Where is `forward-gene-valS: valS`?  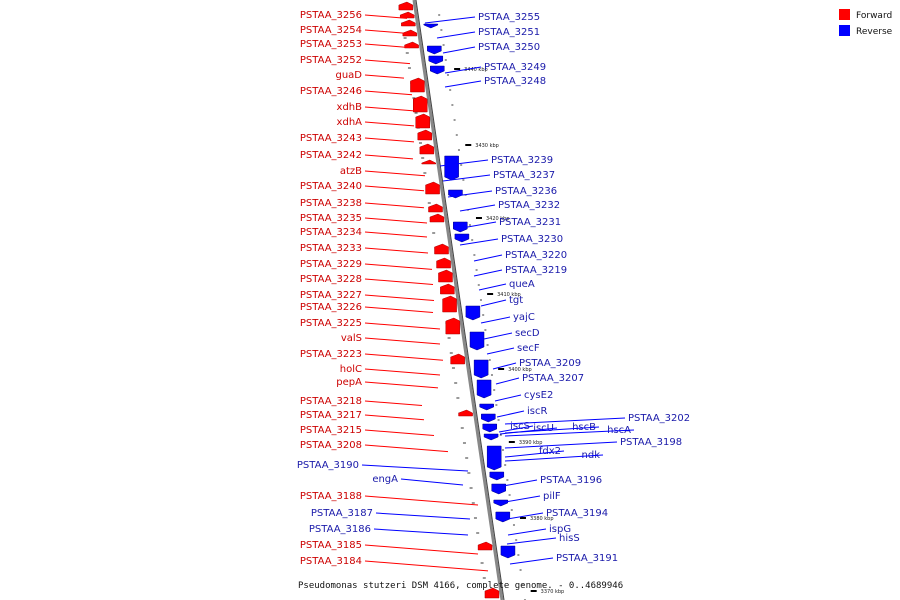 forward-gene-valS: valS is located at coordinates (391, 339).